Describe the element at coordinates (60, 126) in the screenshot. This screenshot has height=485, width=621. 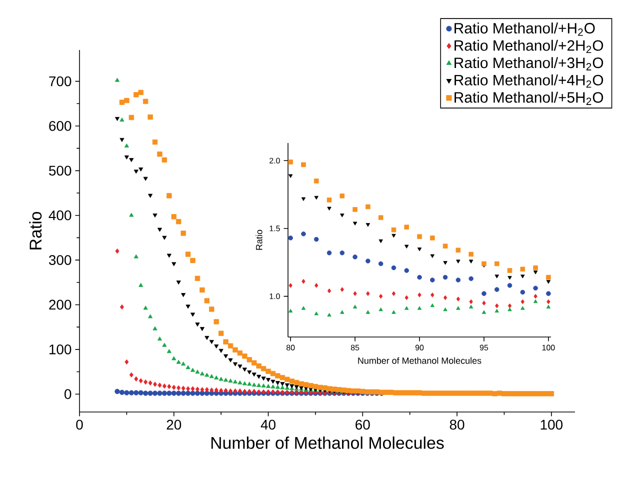
I see `y-tick-label: 600` at that location.